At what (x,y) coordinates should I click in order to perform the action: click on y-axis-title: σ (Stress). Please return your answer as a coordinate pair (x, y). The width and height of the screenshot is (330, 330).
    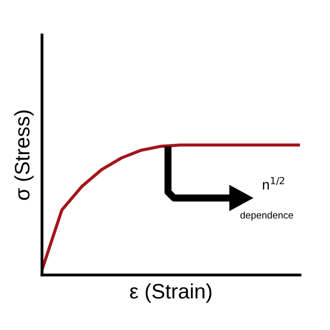
    Looking at the image, I should click on (24, 155).